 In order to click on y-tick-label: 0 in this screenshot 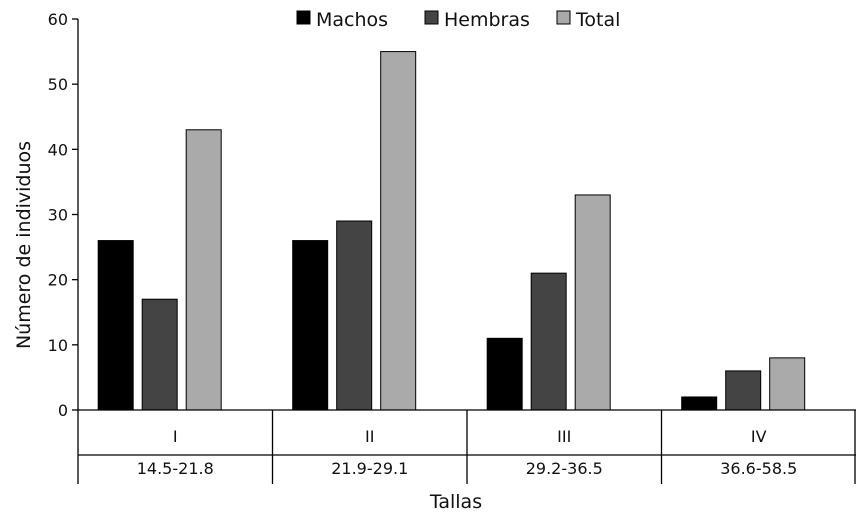, I will do `click(63, 410)`.